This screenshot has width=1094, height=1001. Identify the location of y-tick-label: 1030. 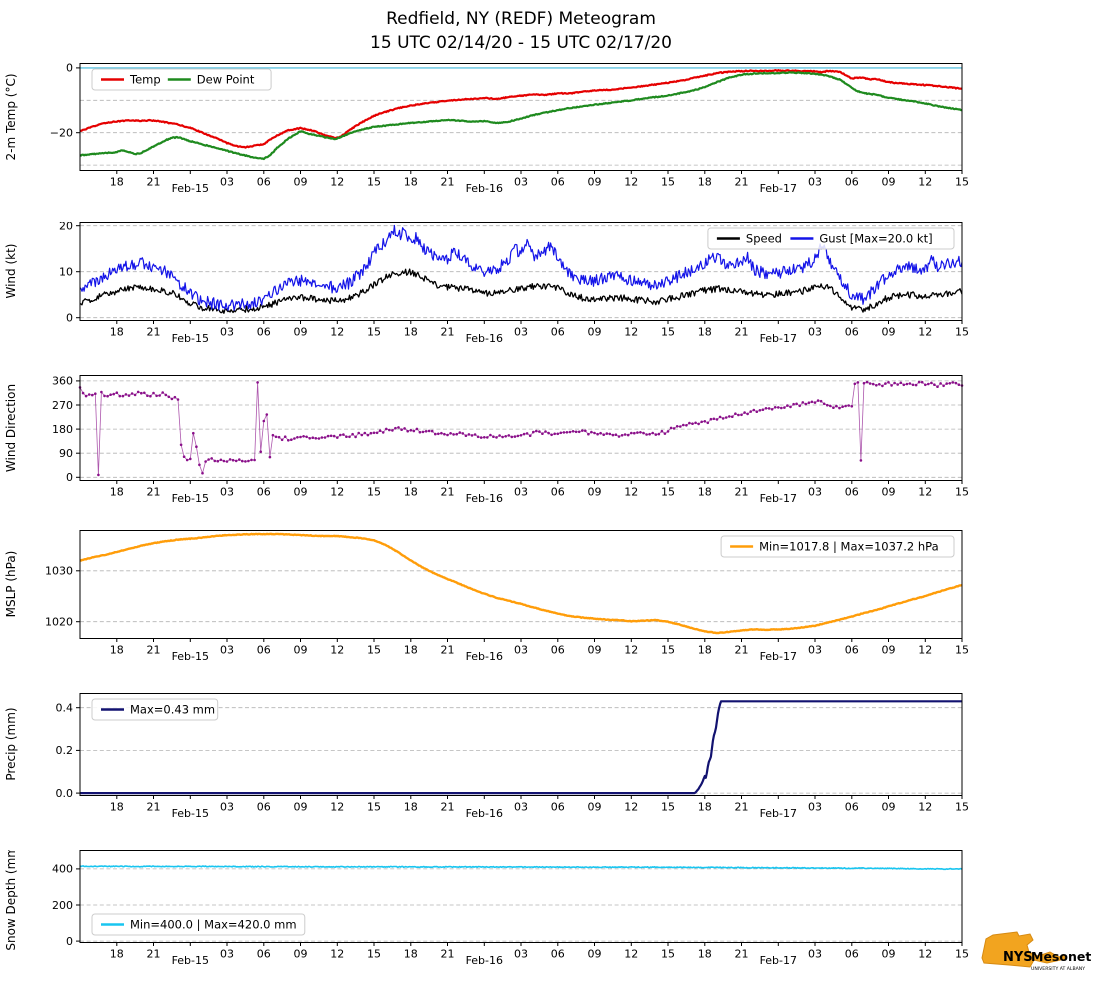
(59, 571).